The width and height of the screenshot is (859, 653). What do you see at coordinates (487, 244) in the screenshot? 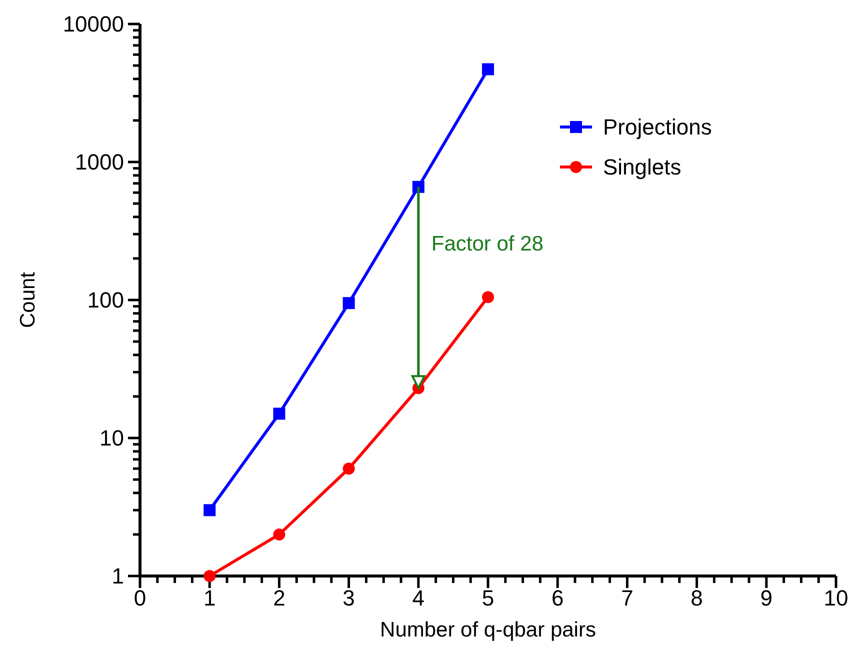
I see `annotation: Factor of 28` at bounding box center [487, 244].